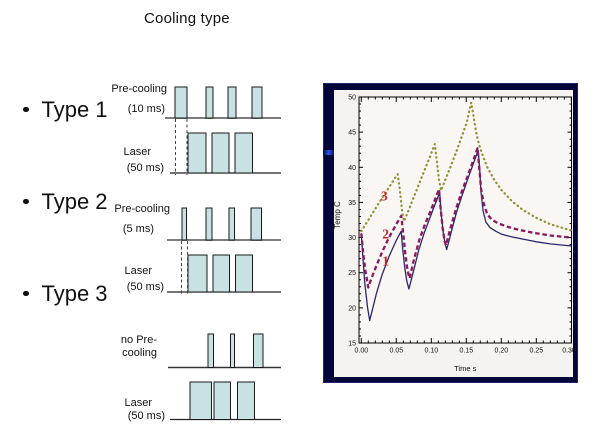 The height and width of the screenshot is (430, 605). What do you see at coordinates (352, 308) in the screenshot?
I see `y-tick-label: 20` at bounding box center [352, 308].